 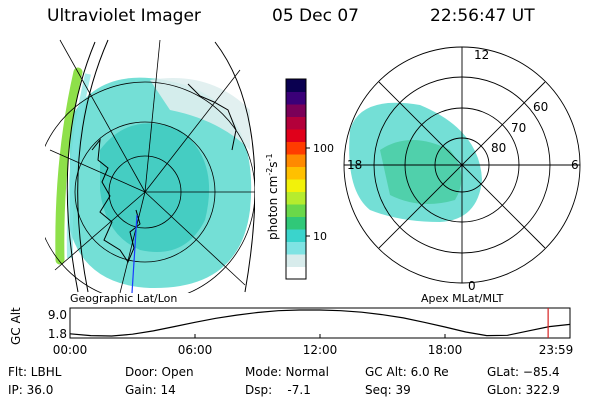 What do you see at coordinates (159, 372) in the screenshot?
I see `door-info: Door: Open` at bounding box center [159, 372].